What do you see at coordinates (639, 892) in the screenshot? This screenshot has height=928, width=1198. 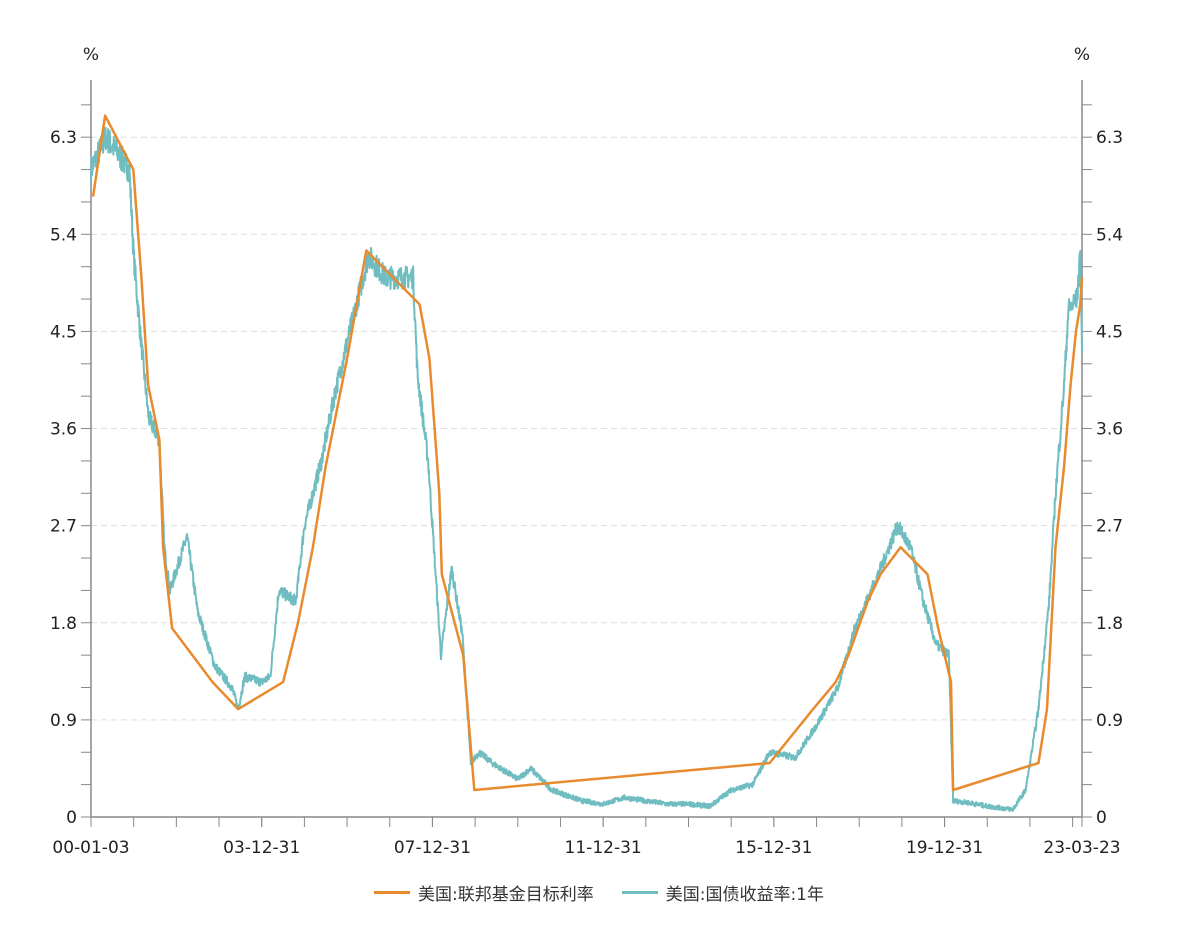 I see `legend-swatch-teal` at bounding box center [639, 892].